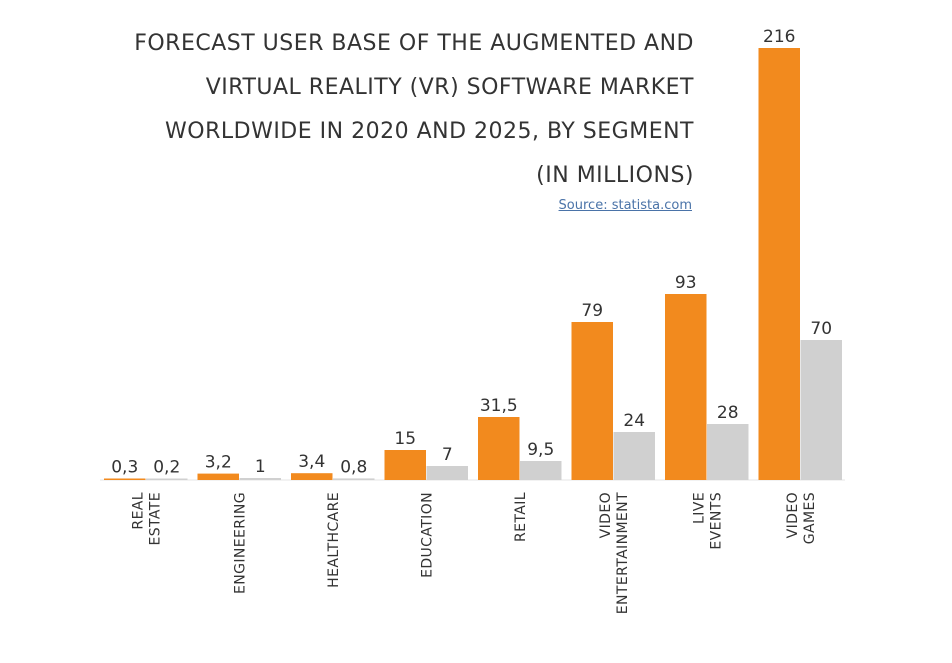  Describe the element at coordinates (821, 329) in the screenshot. I see `data-label-gray-7: 70` at that location.